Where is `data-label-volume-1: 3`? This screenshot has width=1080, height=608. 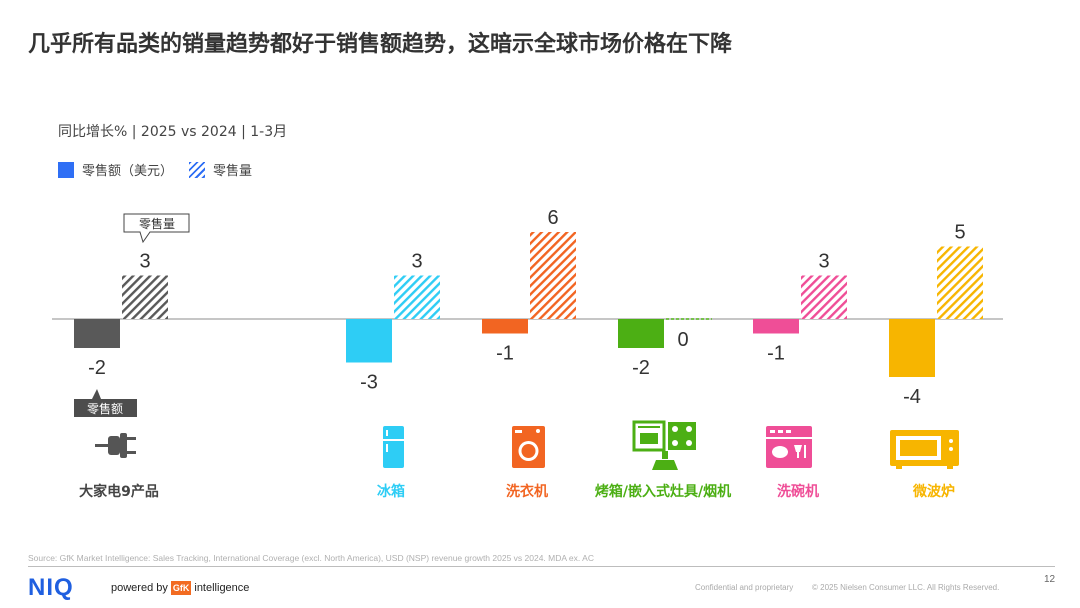 data-label-volume-1: 3 is located at coordinates (416, 262).